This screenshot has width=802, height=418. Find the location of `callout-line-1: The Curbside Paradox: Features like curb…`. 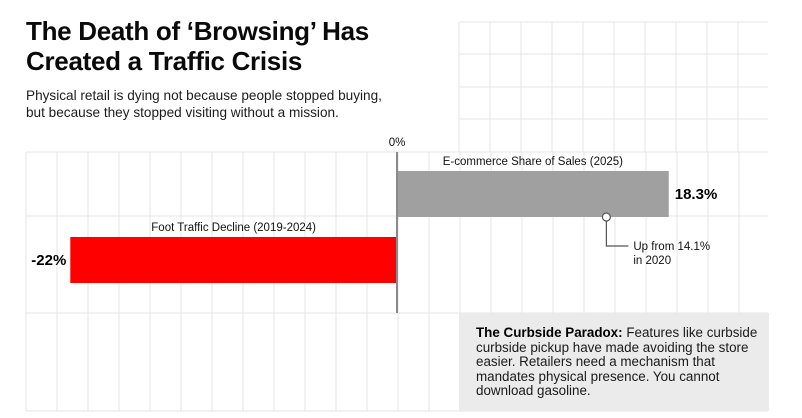

callout-line-1: The Curbside Paradox: Features like curb… is located at coordinates (622, 333).